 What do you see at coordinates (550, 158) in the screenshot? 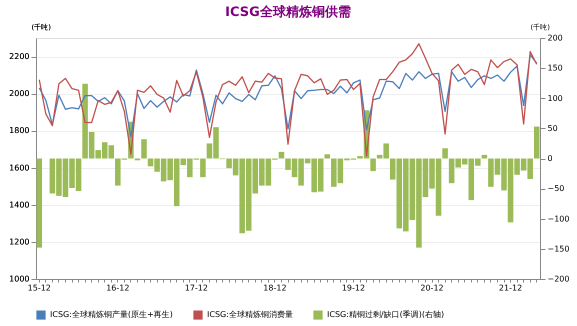
I see `y2-tick-label: 0` at bounding box center [550, 158].